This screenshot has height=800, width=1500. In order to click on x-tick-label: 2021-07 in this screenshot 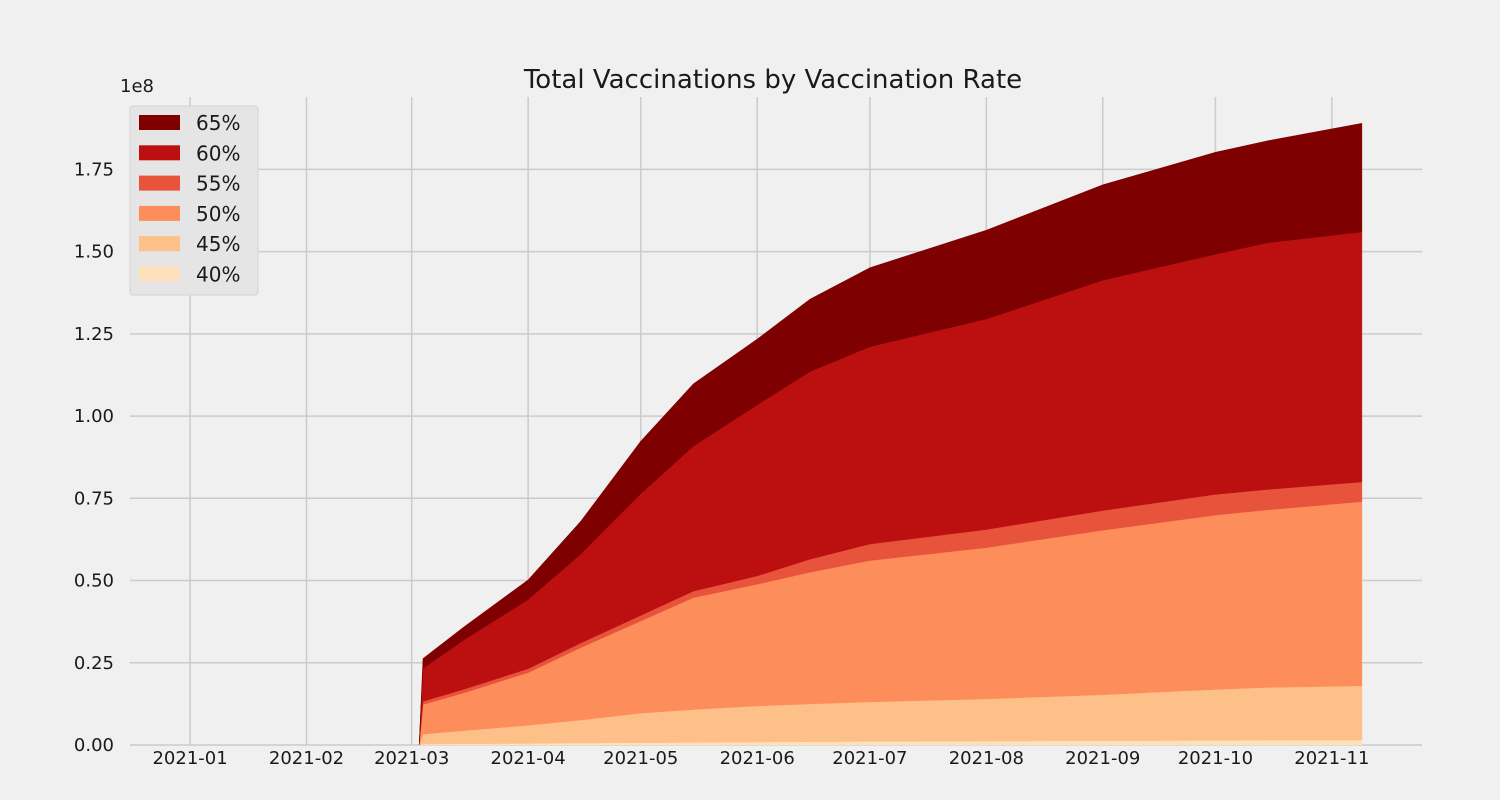, I will do `click(869, 758)`.